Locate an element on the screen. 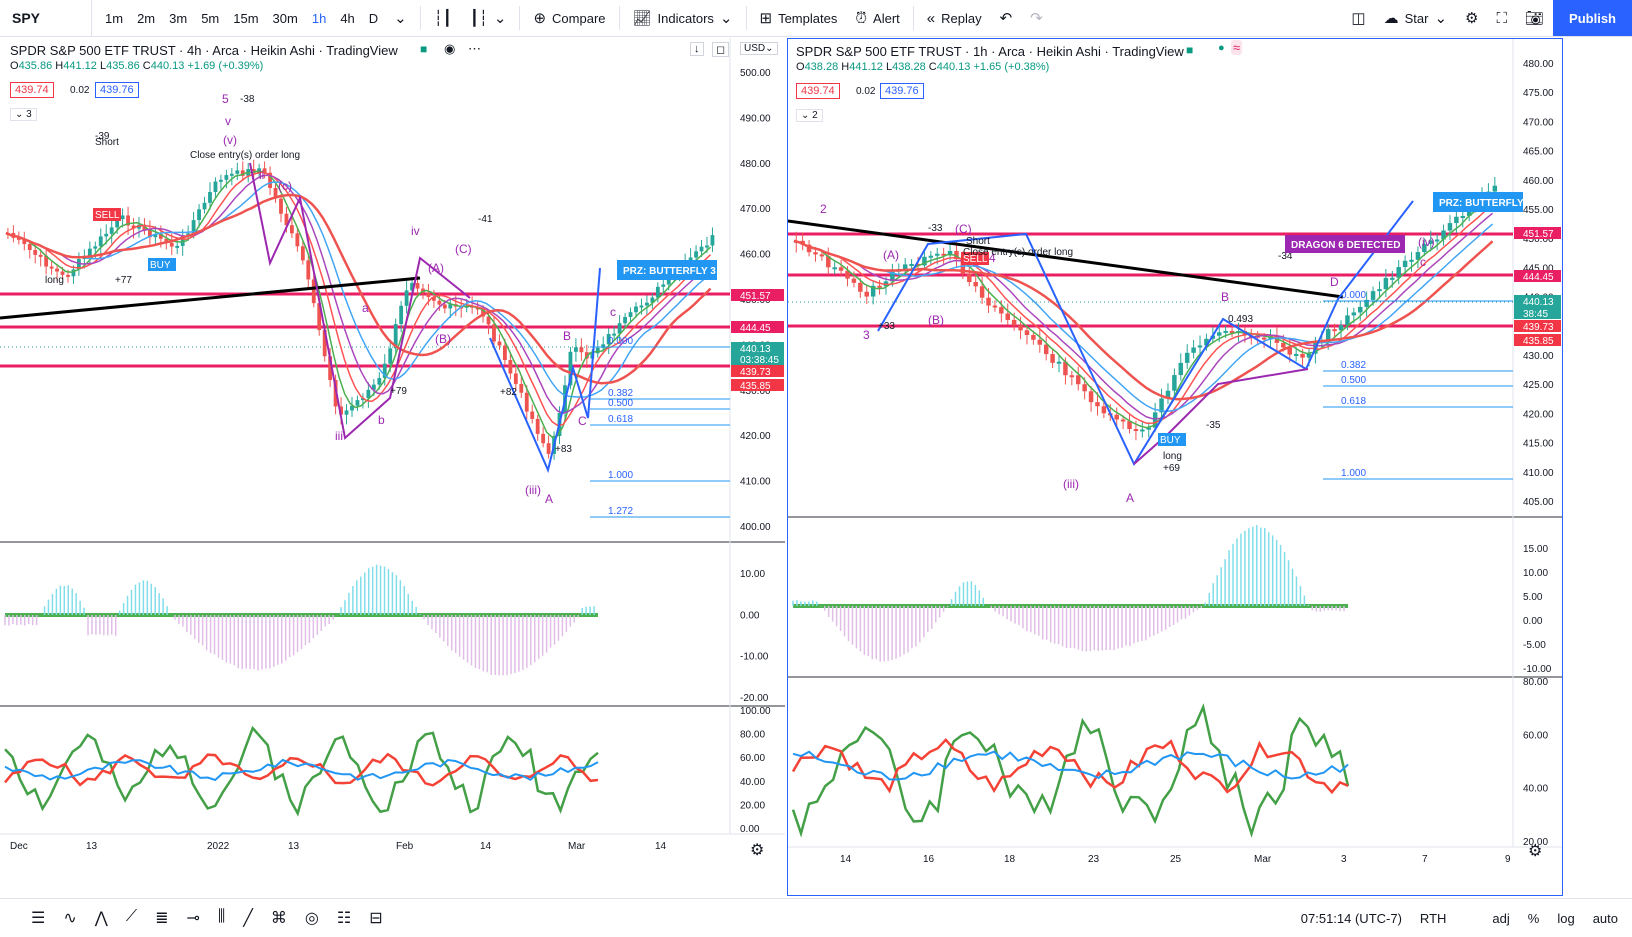  rsi-line is located at coordinates (301, 770).